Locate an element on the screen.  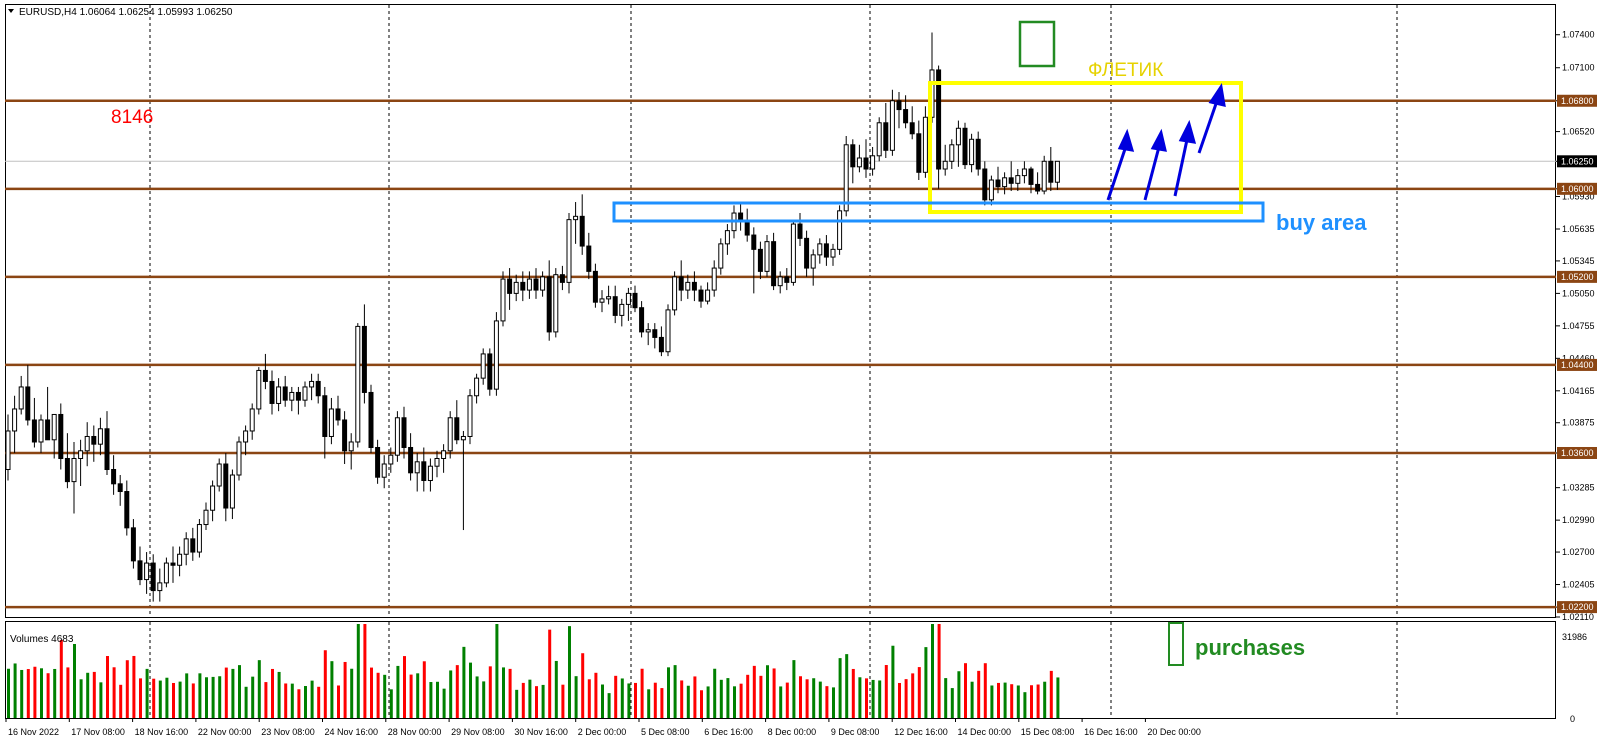
menu-triangle-icon is located at coordinates (11, 11).